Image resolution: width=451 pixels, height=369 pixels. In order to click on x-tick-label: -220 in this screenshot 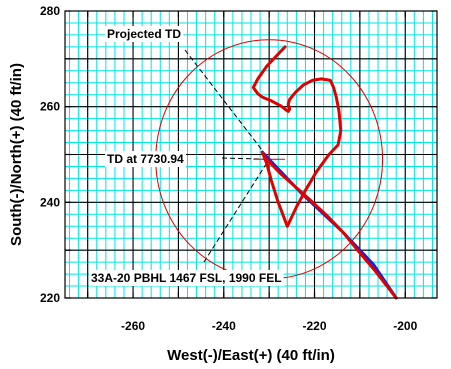, I will do `click(314, 326)`.